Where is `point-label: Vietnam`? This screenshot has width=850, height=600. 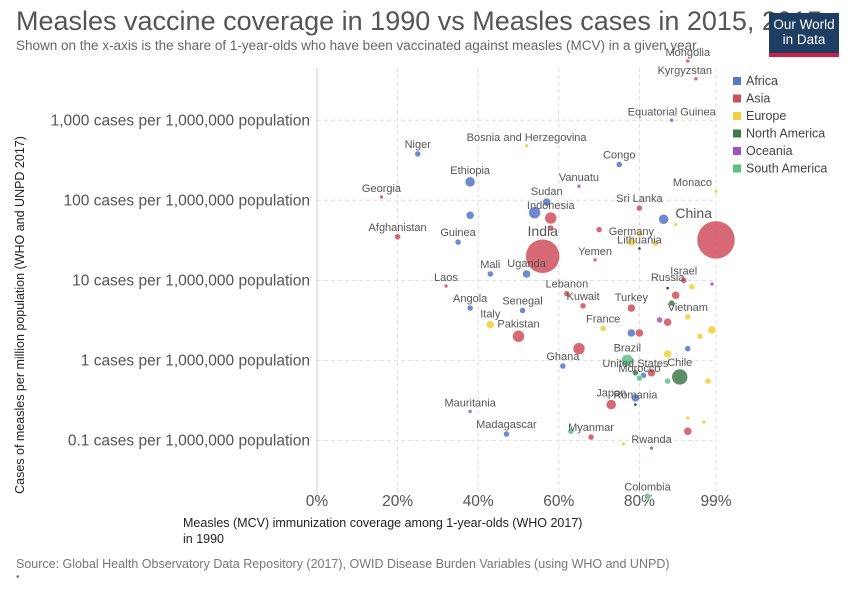 point-label: Vietnam is located at coordinates (688, 308).